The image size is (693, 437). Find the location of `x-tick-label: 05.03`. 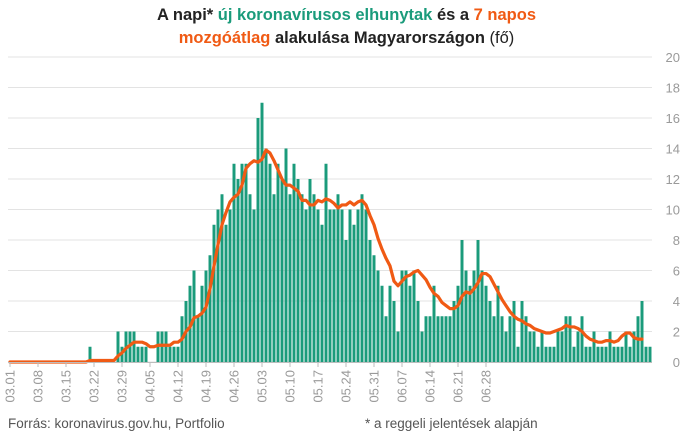

x-tick-label: 05.03 is located at coordinates (262, 386).